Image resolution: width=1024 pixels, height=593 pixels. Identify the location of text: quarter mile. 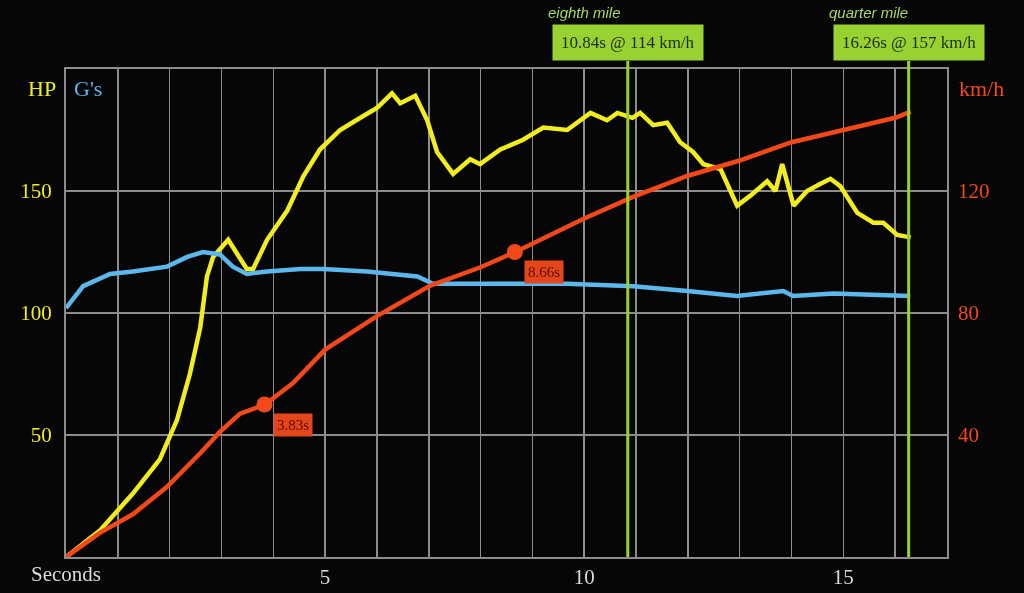
(869, 12).